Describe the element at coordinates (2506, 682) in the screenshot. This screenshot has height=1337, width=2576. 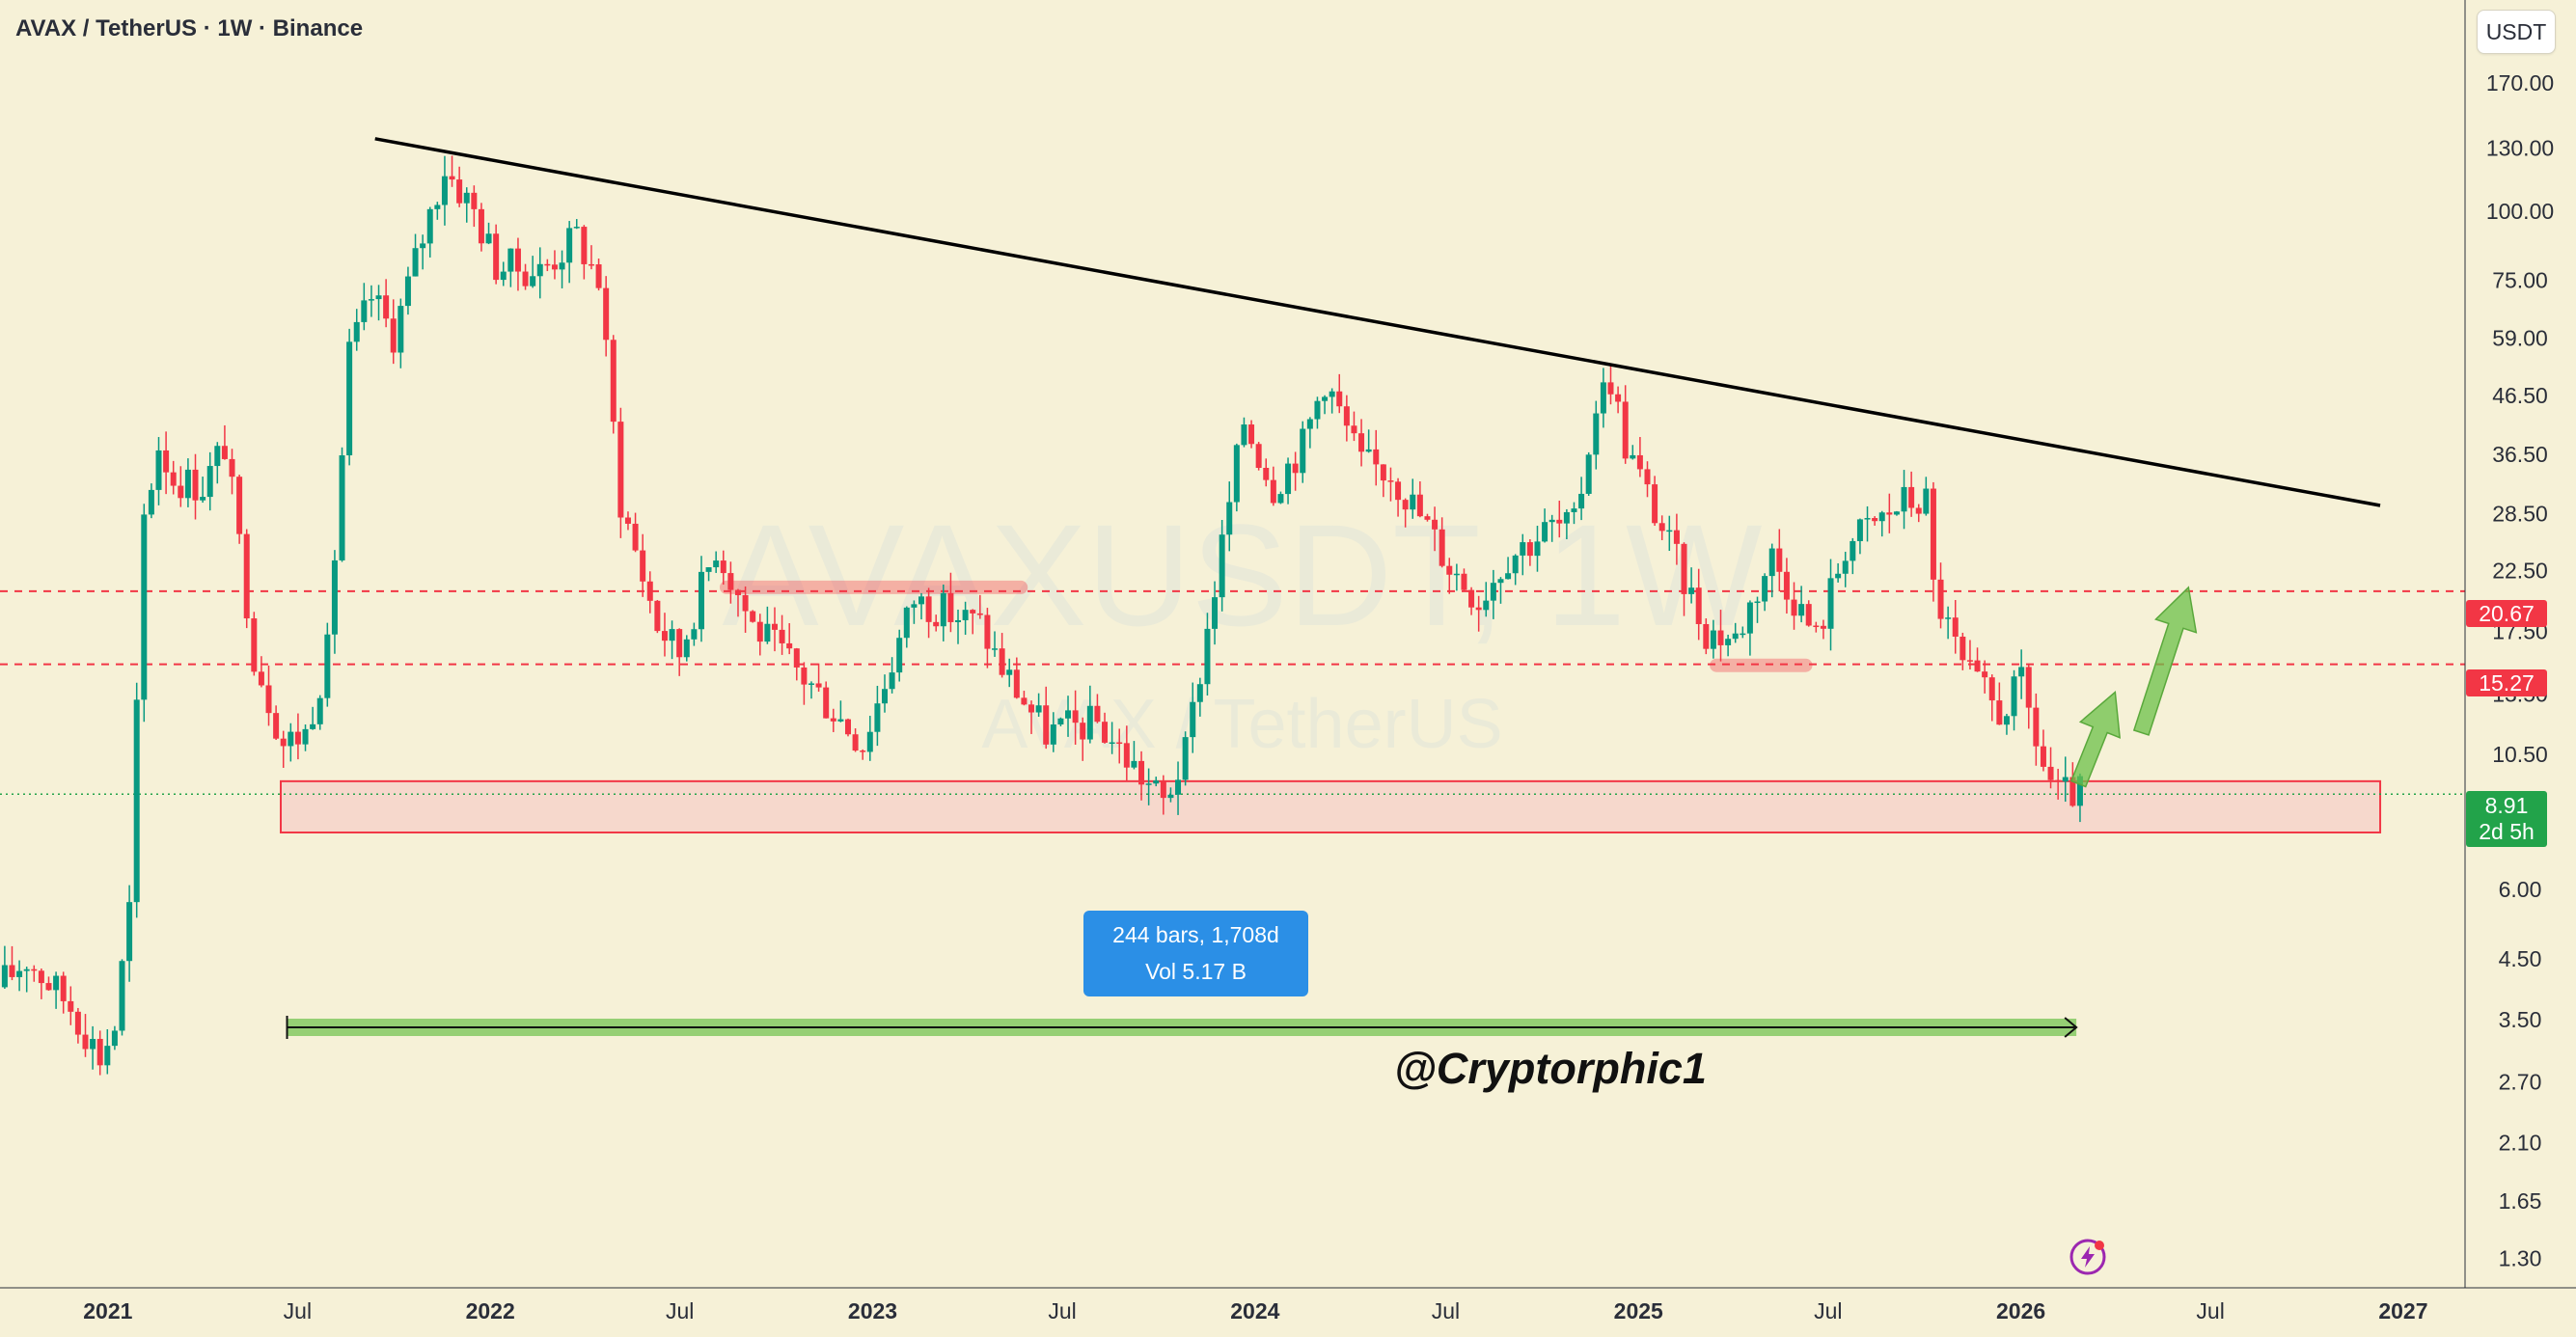
I see `resistance-price-label-2: 15.27` at that location.